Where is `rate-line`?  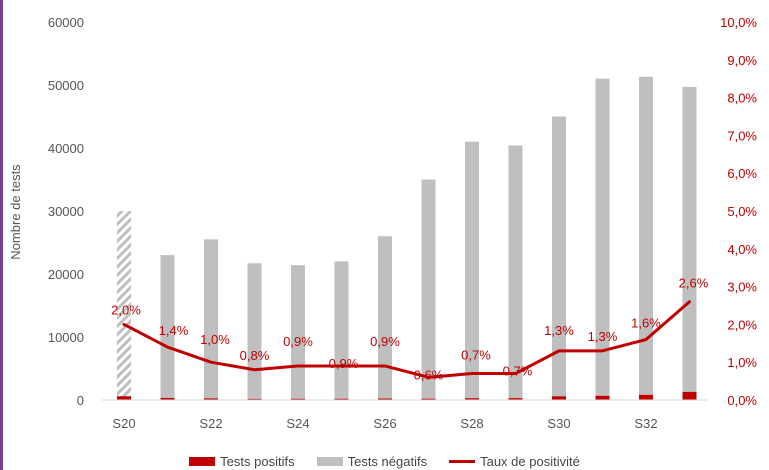
rate-line is located at coordinates (406, 339).